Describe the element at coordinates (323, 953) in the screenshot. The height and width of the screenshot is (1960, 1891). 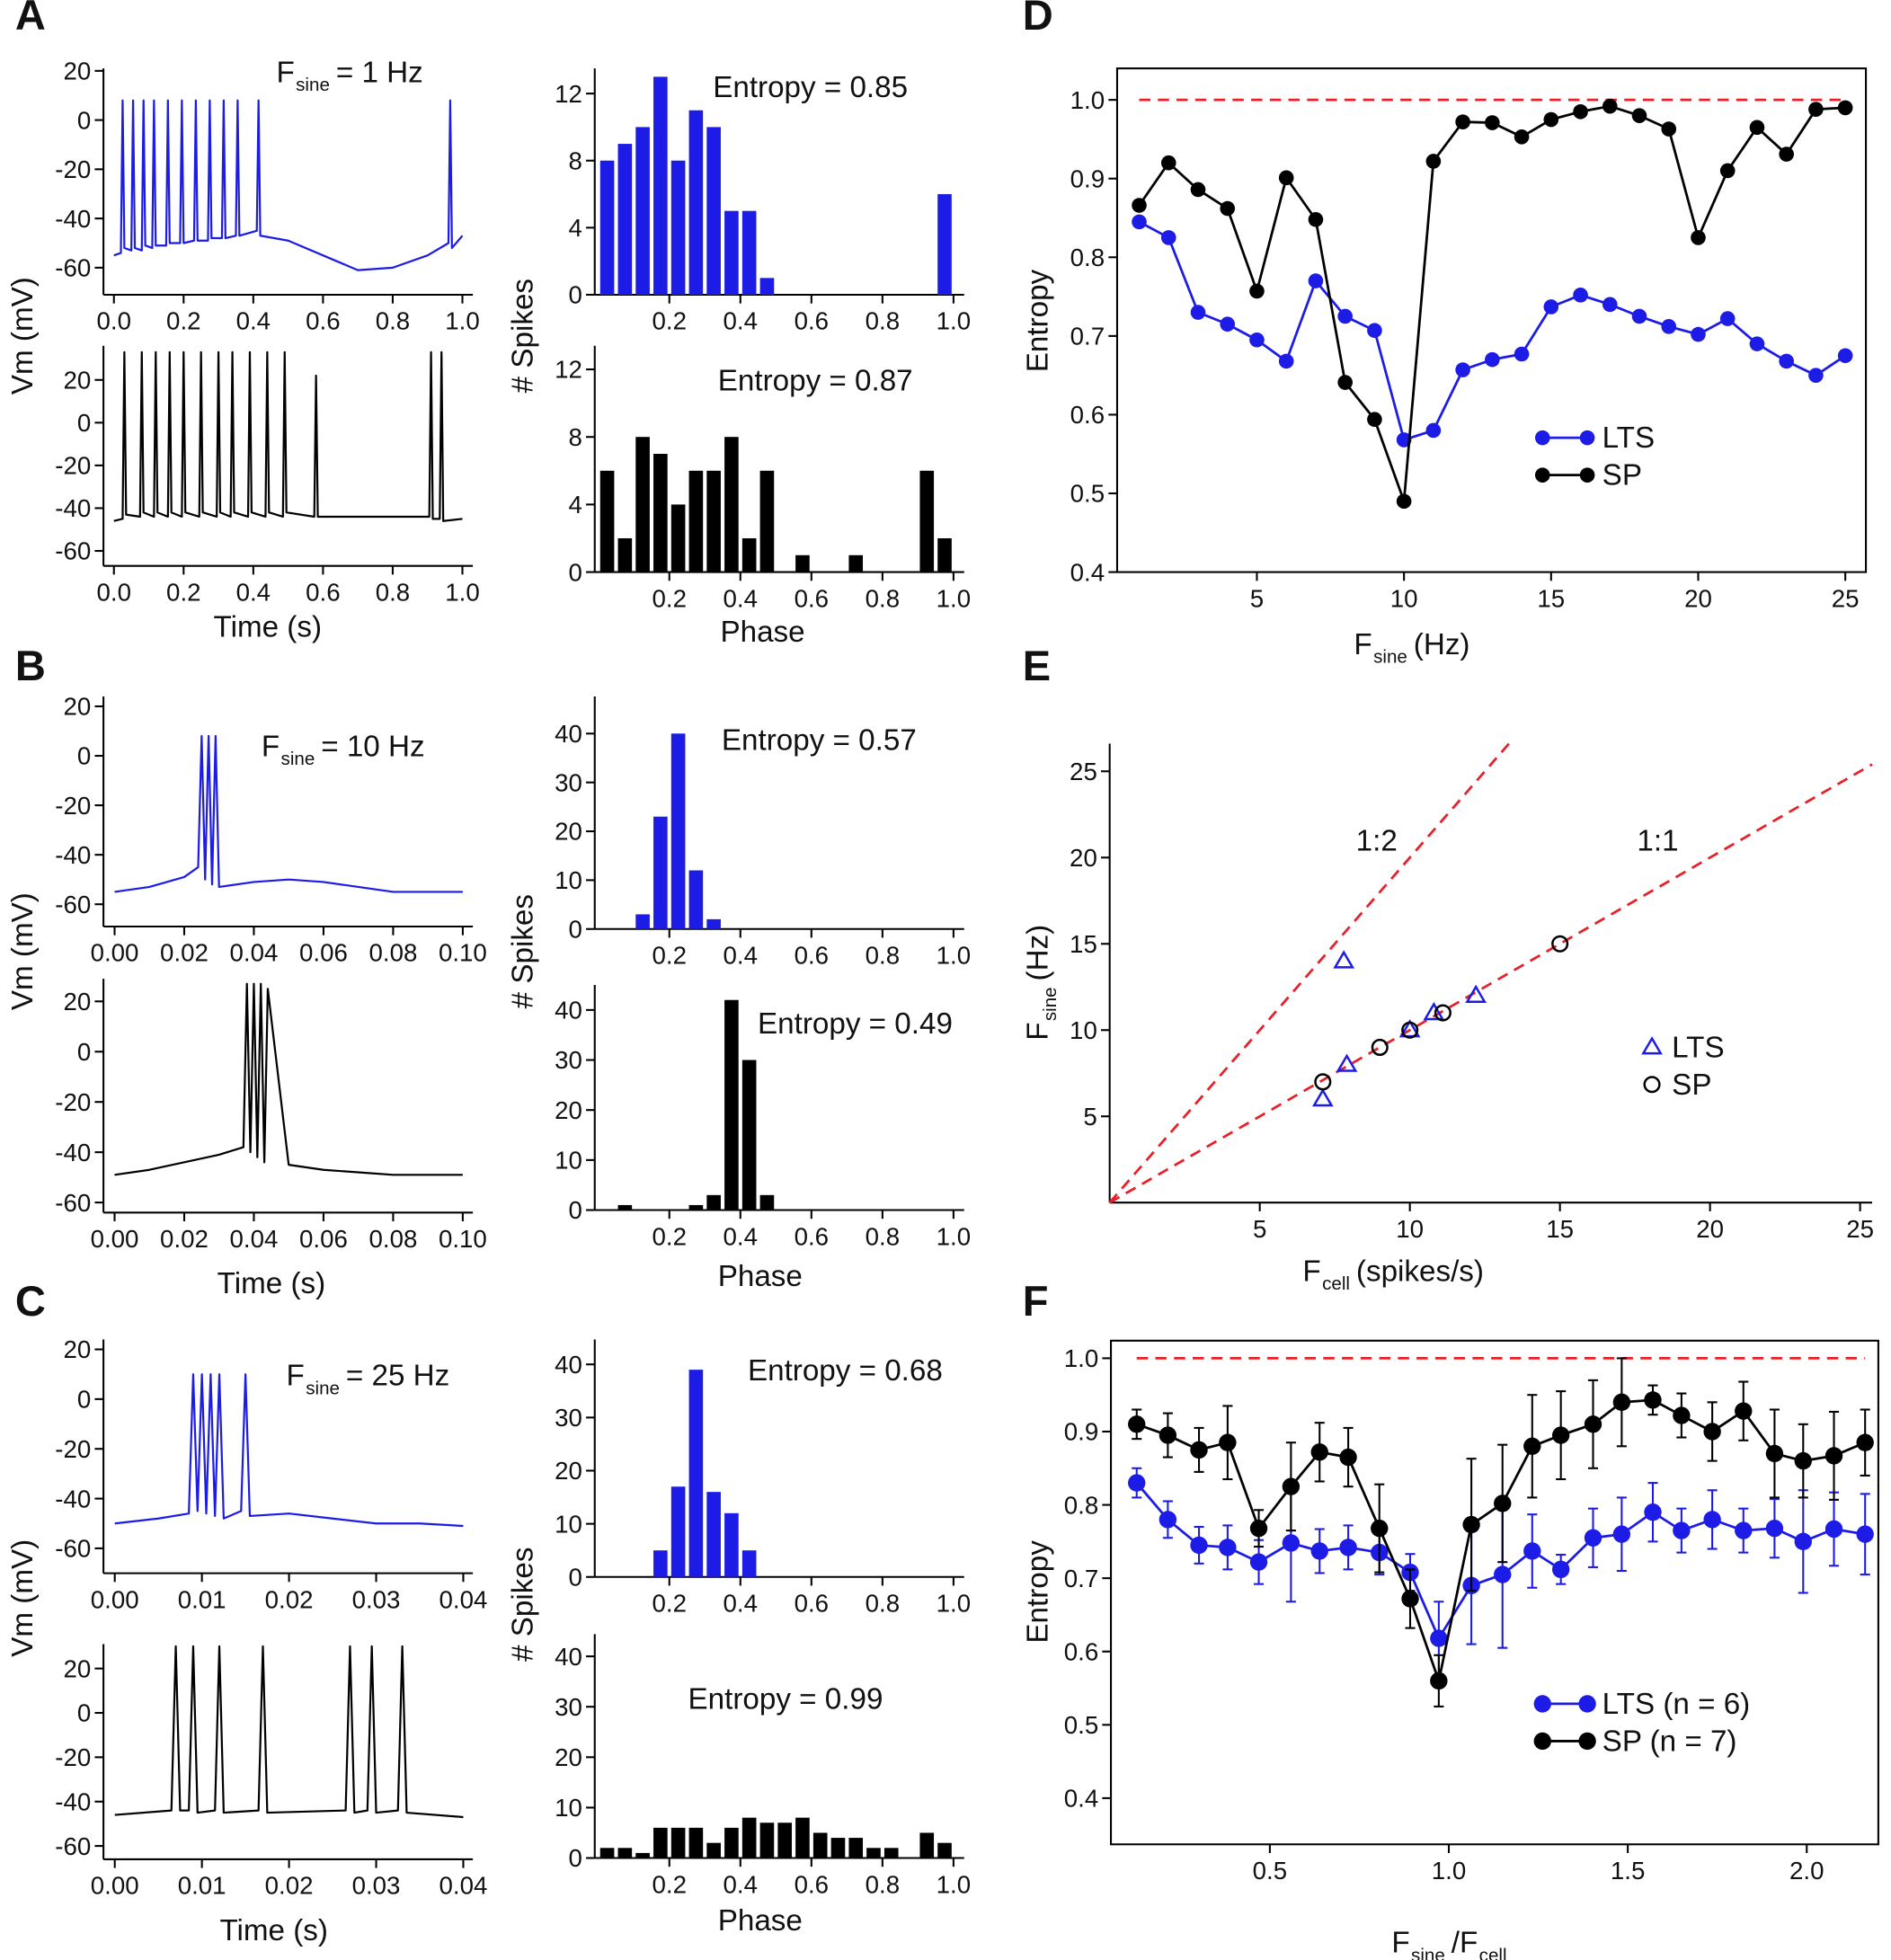
I see `x-tick-label: 0.06` at that location.